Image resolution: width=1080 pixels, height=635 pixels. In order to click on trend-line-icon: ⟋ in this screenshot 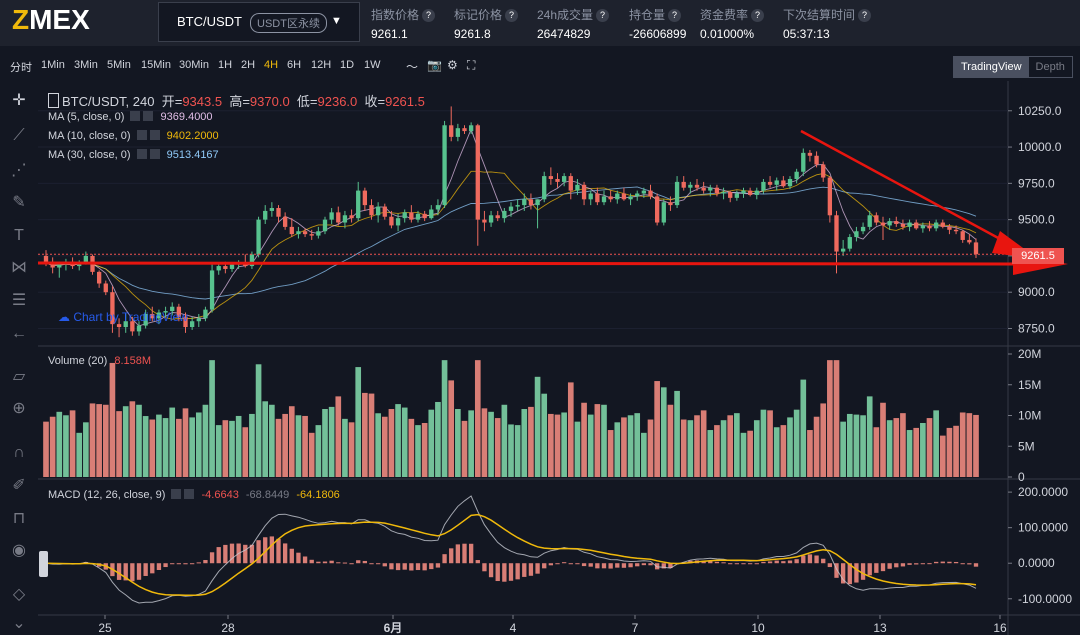, I will do `click(19, 135)`.